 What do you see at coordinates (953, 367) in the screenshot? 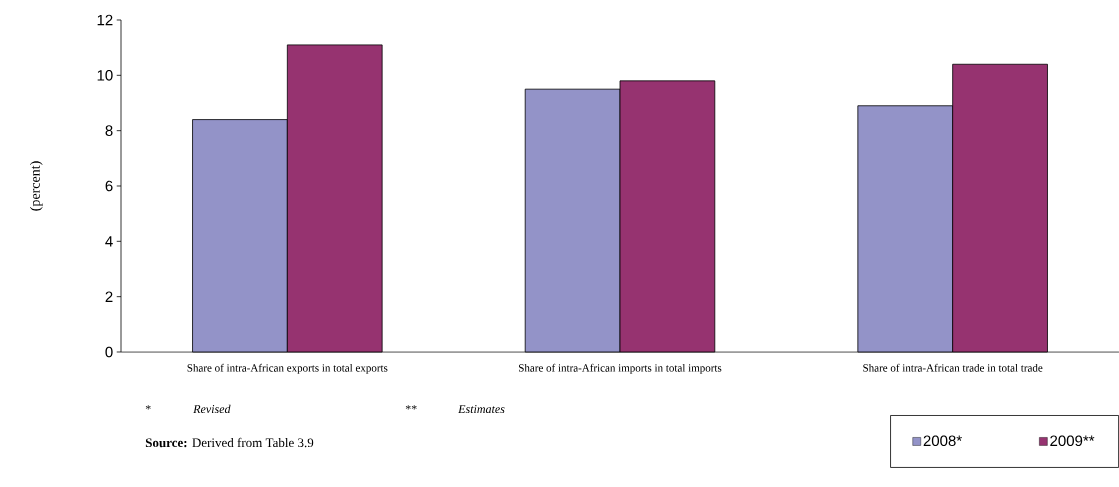
I see `x-tick-label: Share of intra-African trade in total trade` at bounding box center [953, 367].